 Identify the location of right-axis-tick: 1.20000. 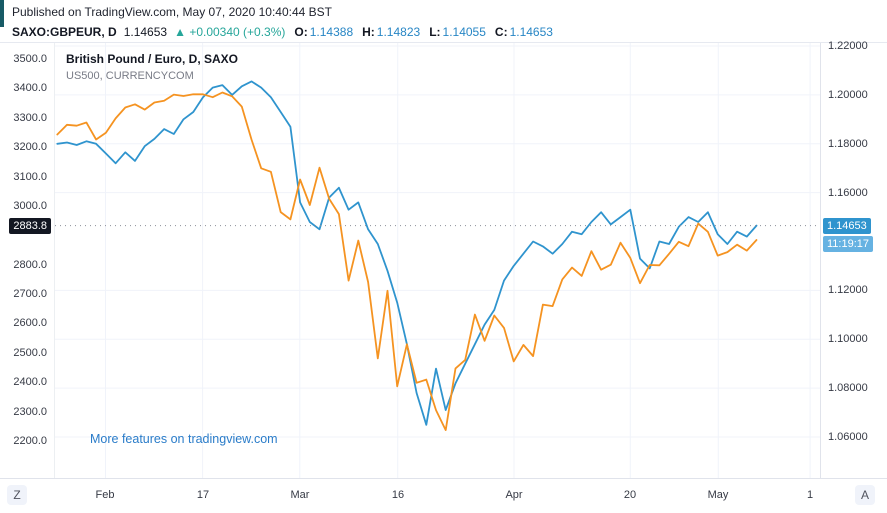
(848, 95).